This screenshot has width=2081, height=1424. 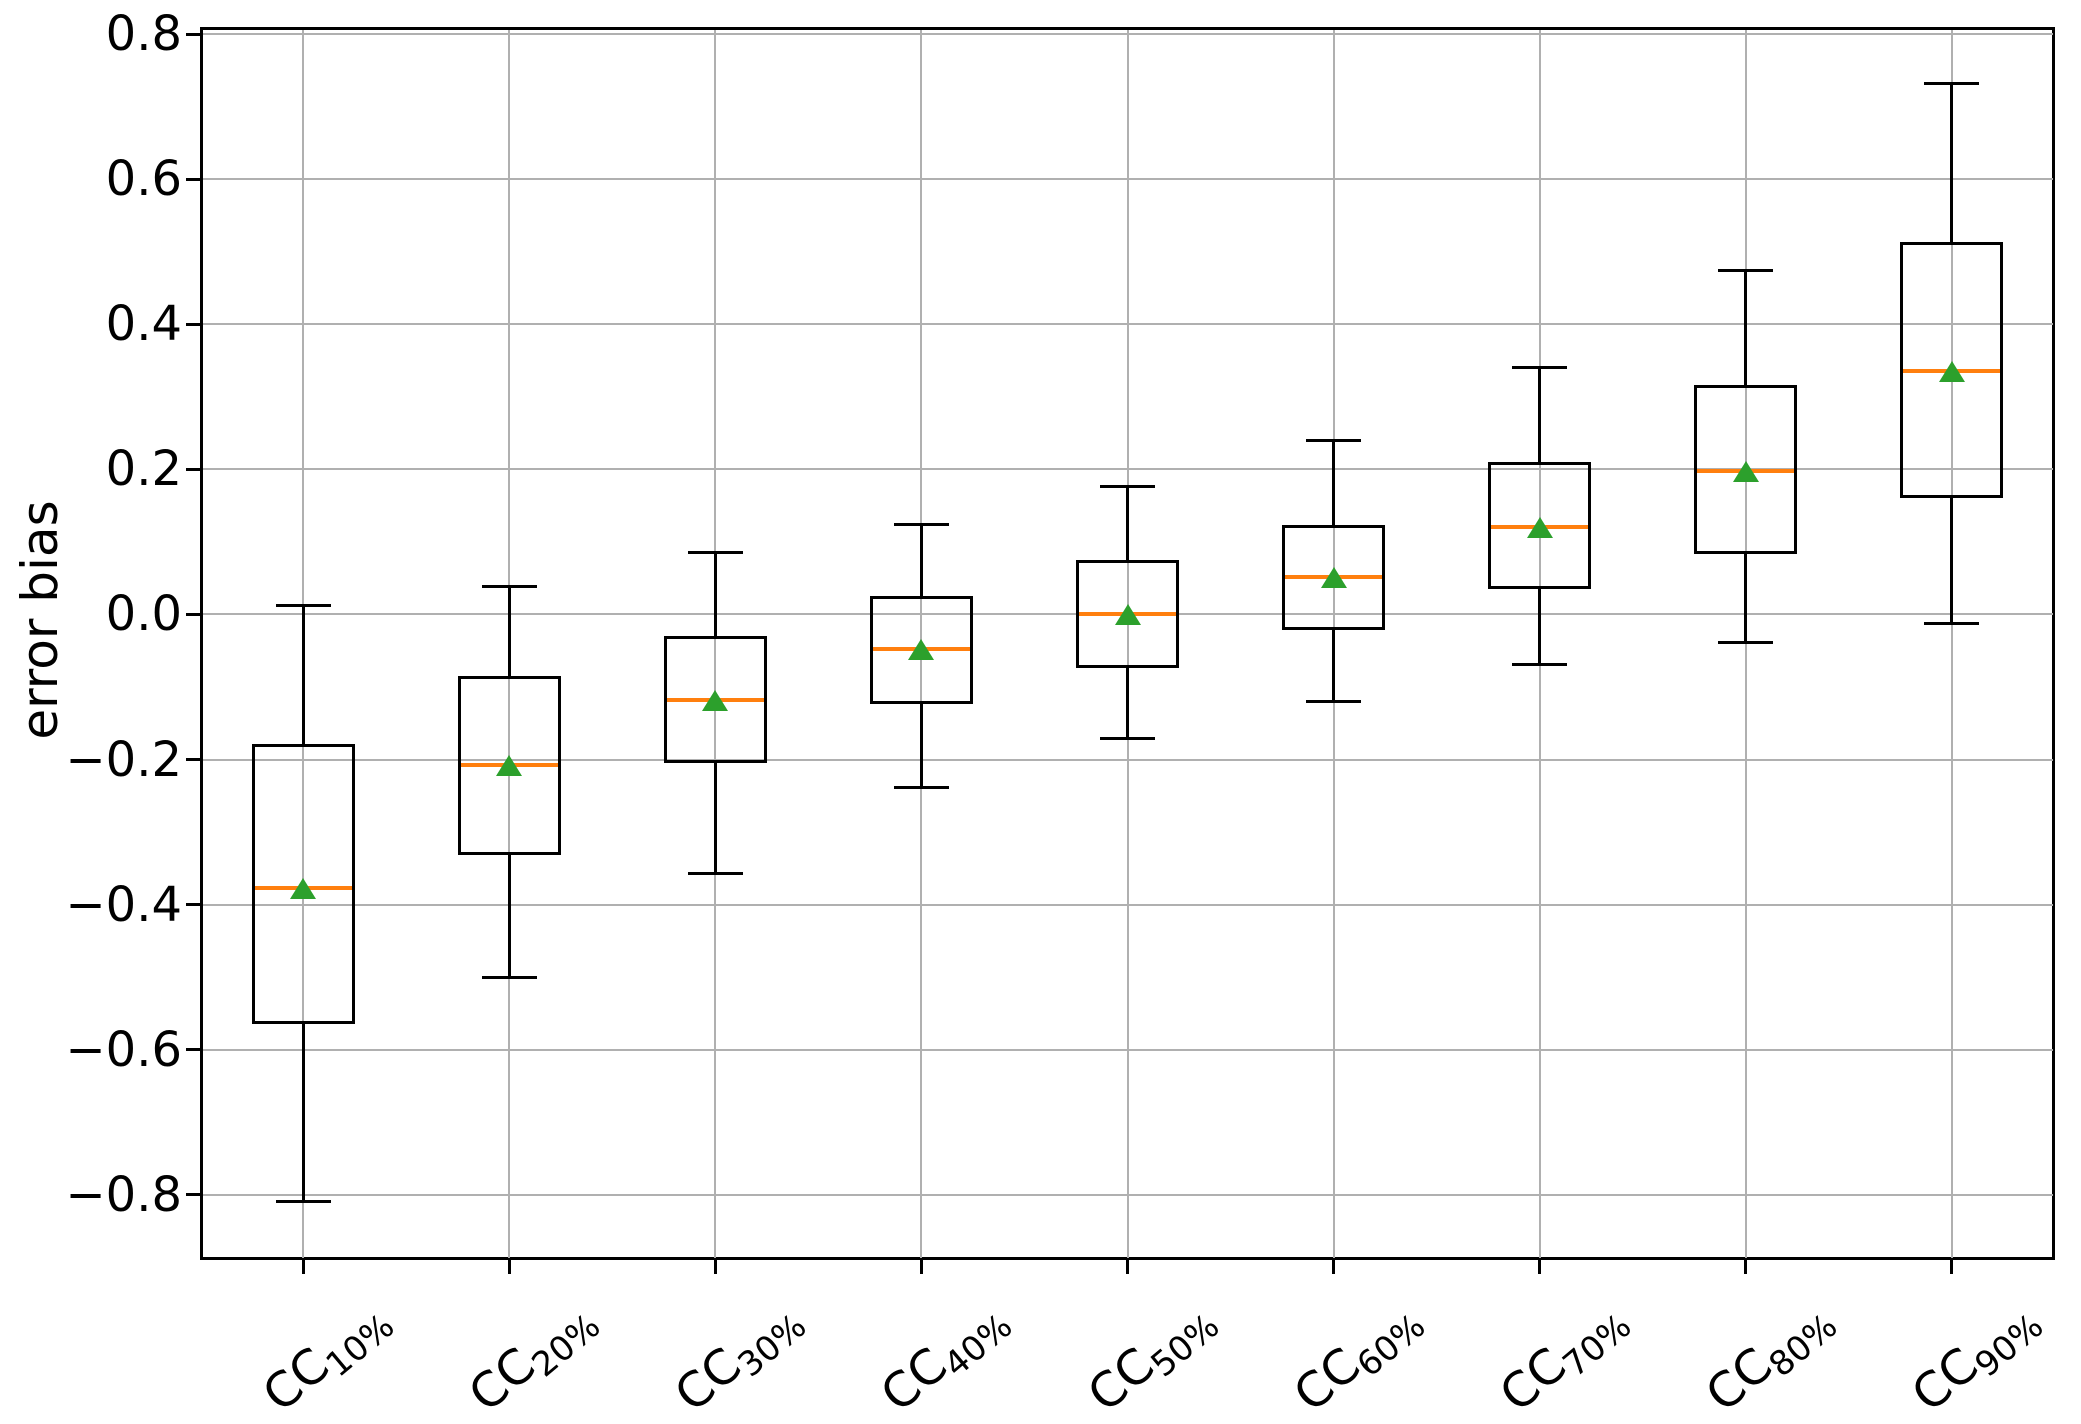 What do you see at coordinates (143, 469) in the screenshot?
I see `y-tick-label: 0.2` at bounding box center [143, 469].